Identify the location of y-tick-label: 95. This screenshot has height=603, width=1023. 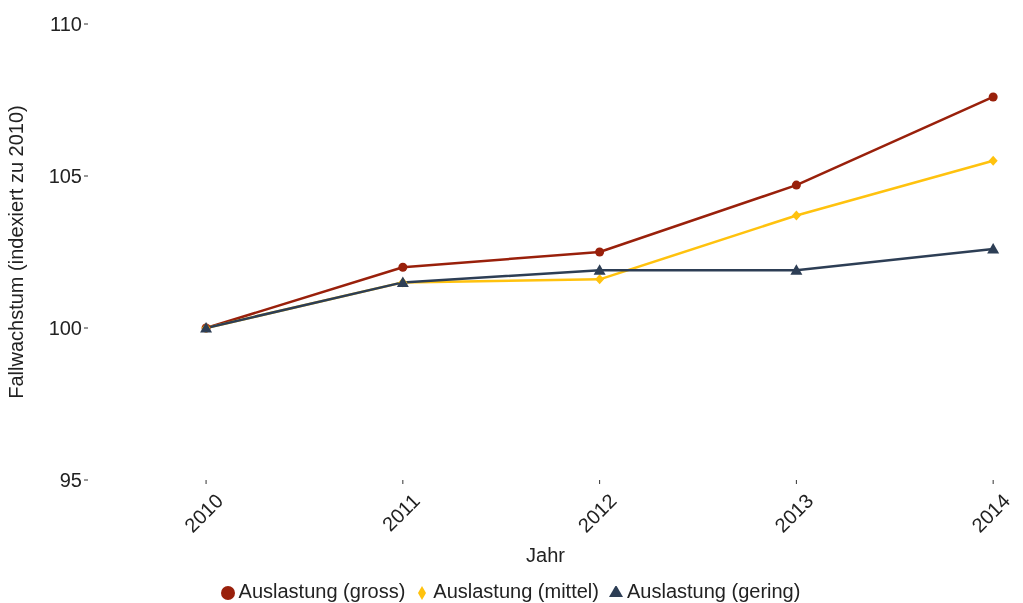
(70, 480).